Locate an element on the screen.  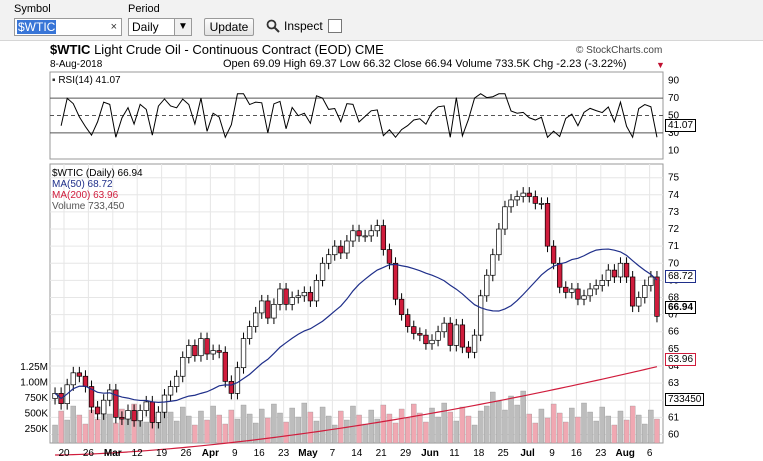
price-tick-label: 73 is located at coordinates (674, 212).